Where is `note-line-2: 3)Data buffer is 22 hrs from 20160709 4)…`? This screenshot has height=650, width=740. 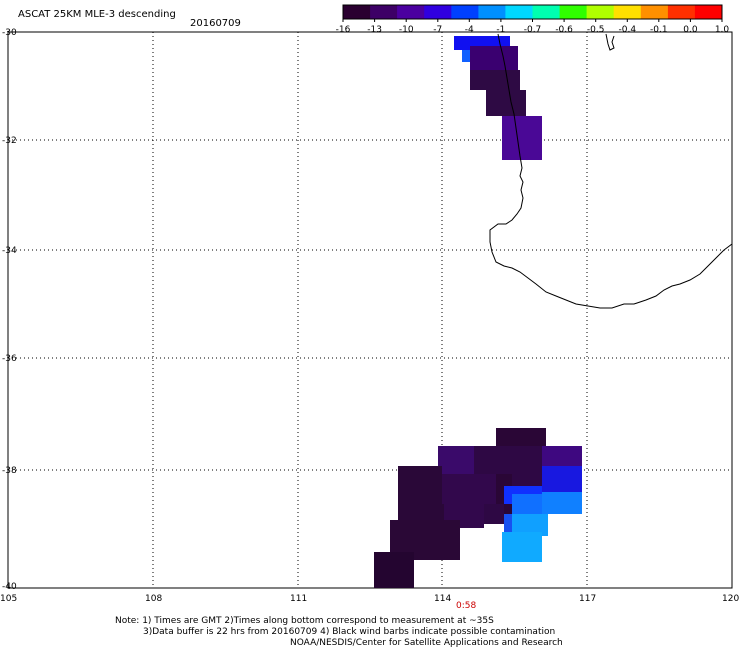 note-line-2: 3)Data buffer is 22 hrs from 20160709 4)… is located at coordinates (349, 632).